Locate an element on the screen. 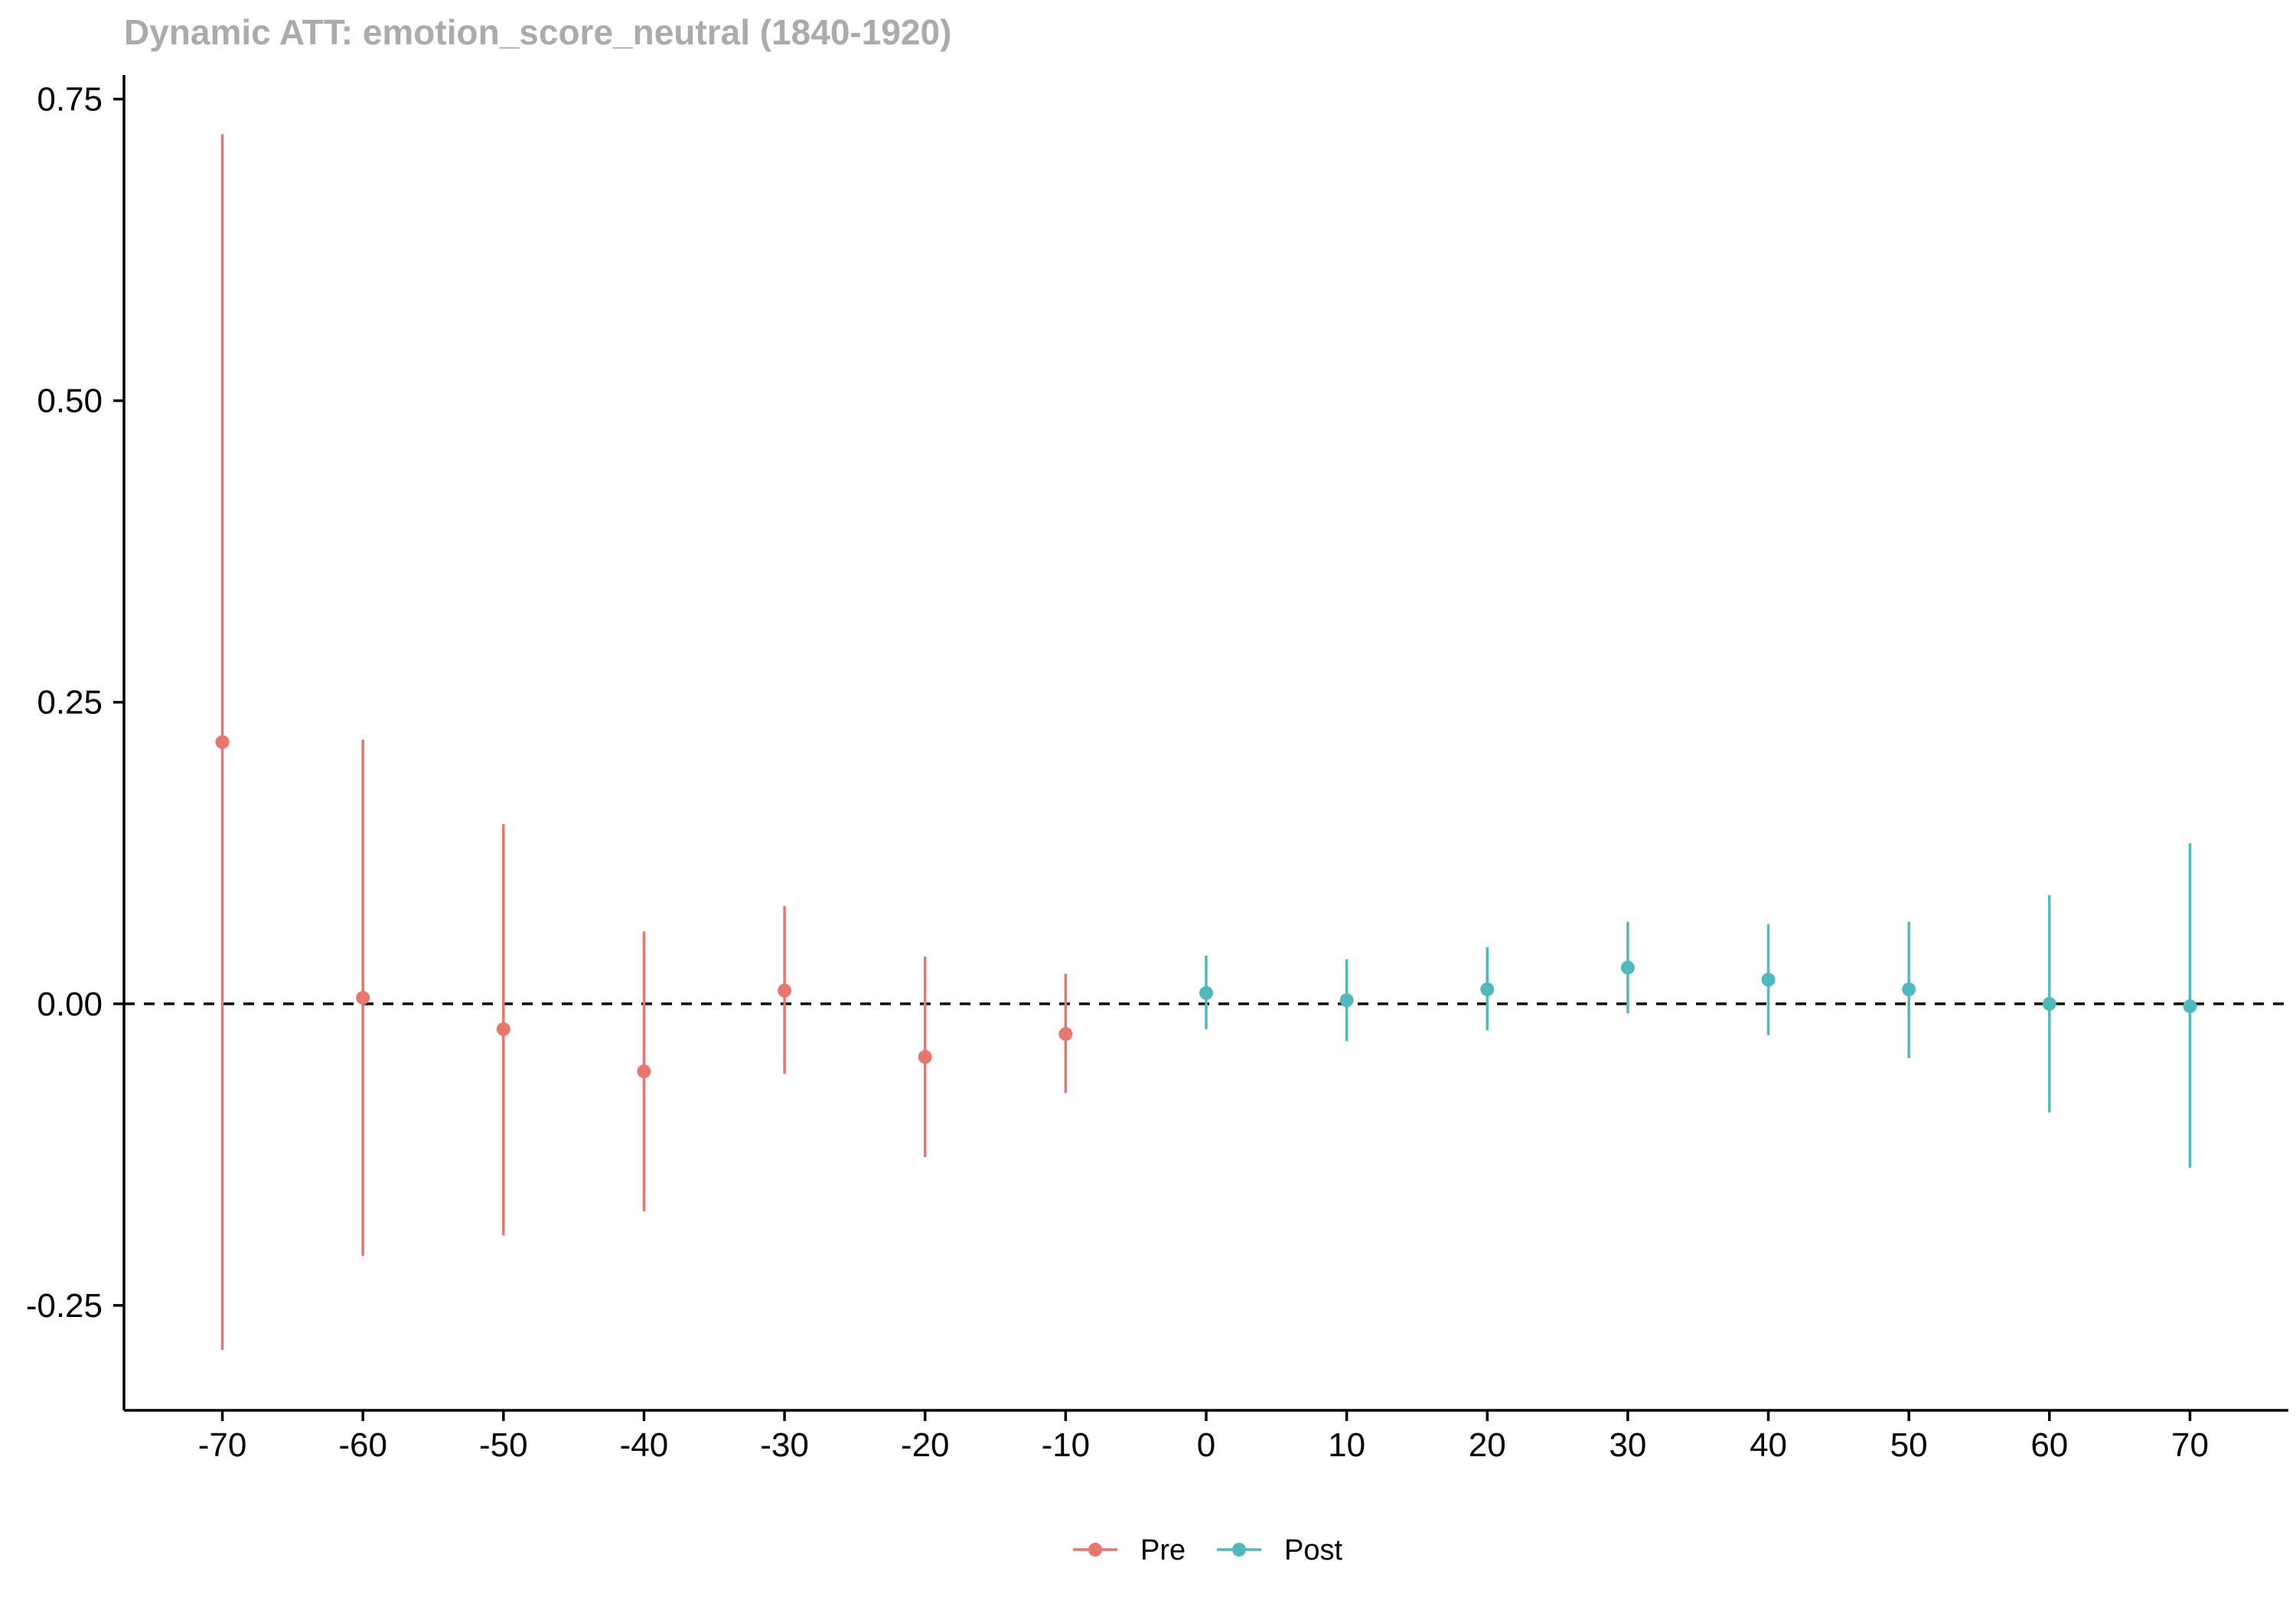 This screenshot has width=2296, height=1607. x-tick-label: 70 is located at coordinates (2190, 1445).